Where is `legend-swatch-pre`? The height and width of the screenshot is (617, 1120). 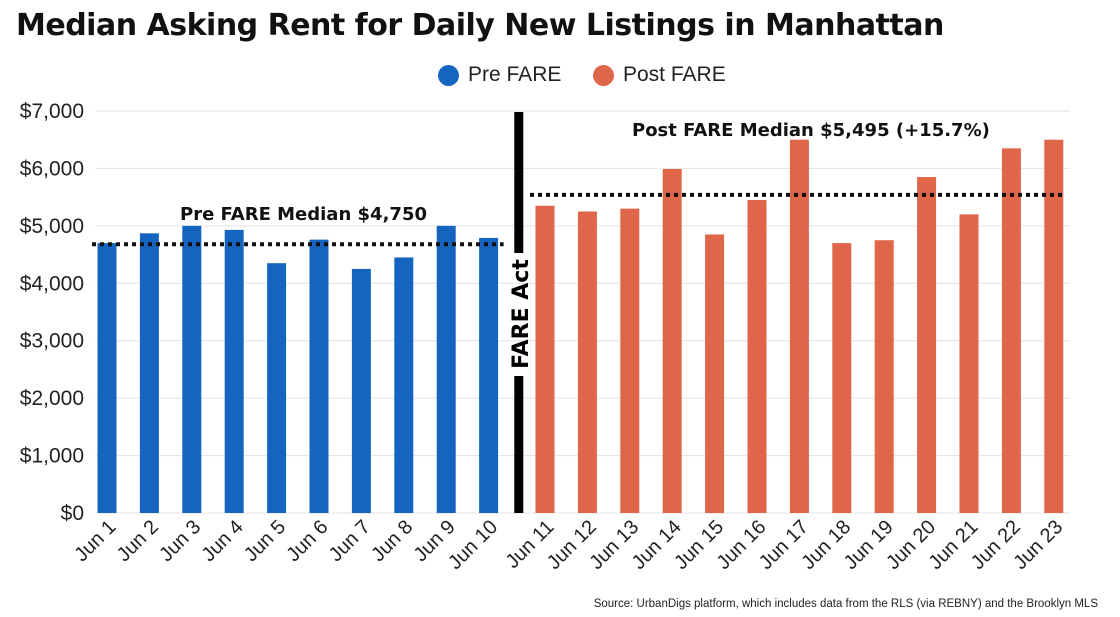
legend-swatch-pre is located at coordinates (448, 75).